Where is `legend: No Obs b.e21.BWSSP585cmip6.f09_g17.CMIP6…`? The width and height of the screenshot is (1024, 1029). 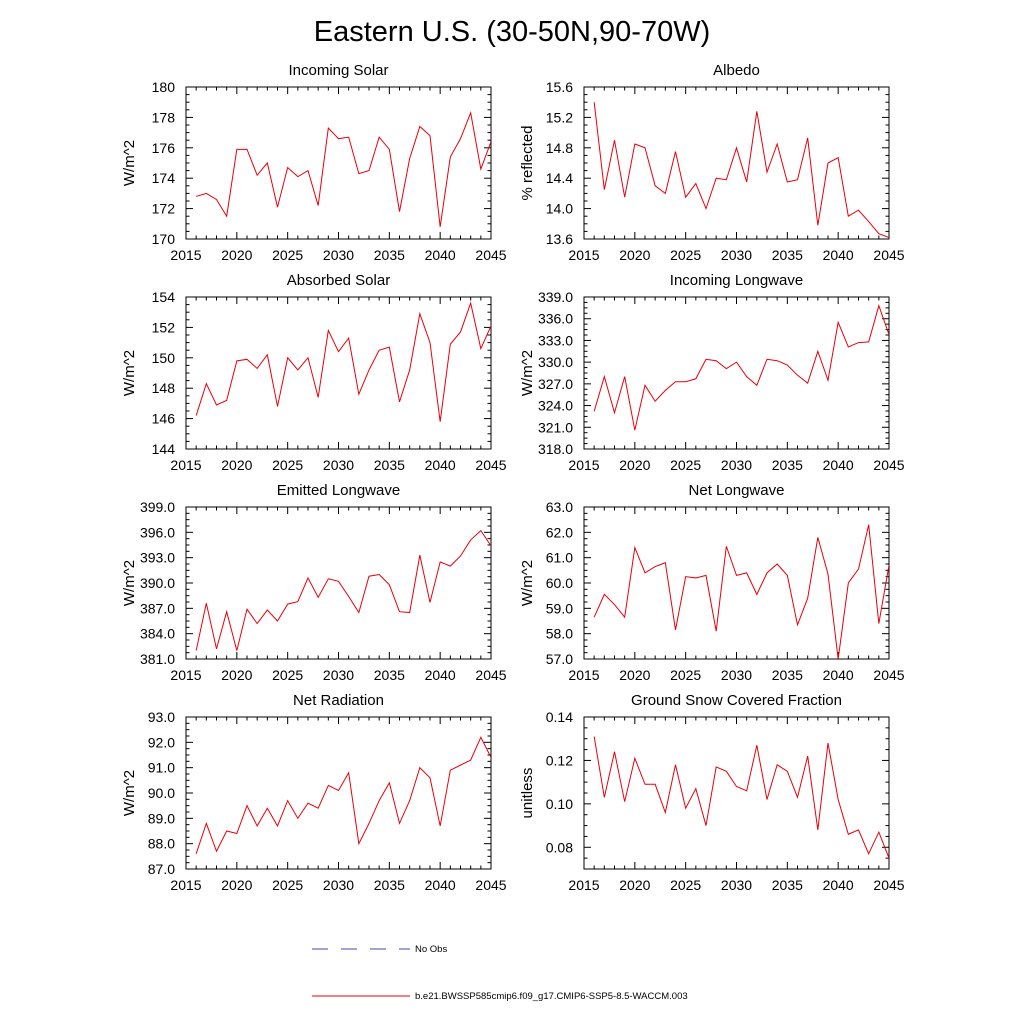 legend: No Obs b.e21.BWSSP585cmip6.f09_g17.CMIP6… is located at coordinates (500, 973).